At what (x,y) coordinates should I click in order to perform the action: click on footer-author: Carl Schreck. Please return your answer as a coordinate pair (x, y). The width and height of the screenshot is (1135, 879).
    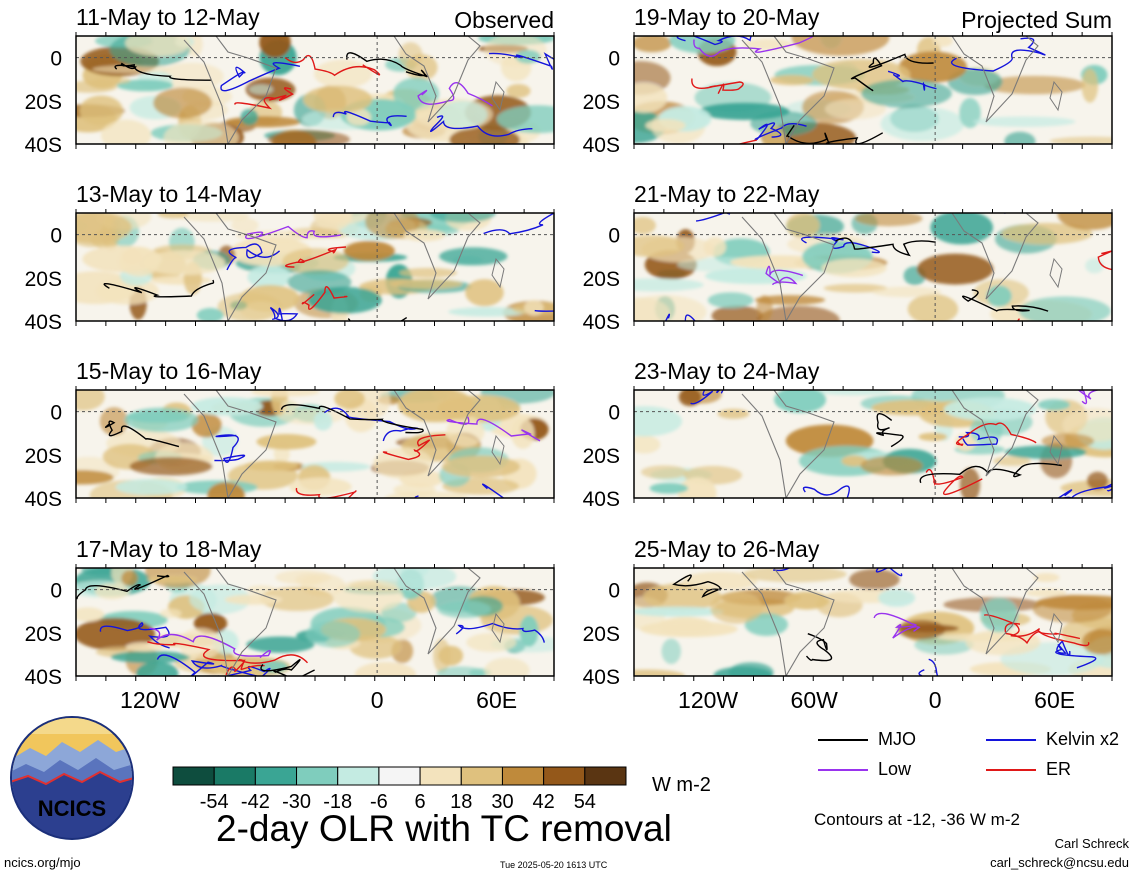
    Looking at the image, I should click on (1091, 843).